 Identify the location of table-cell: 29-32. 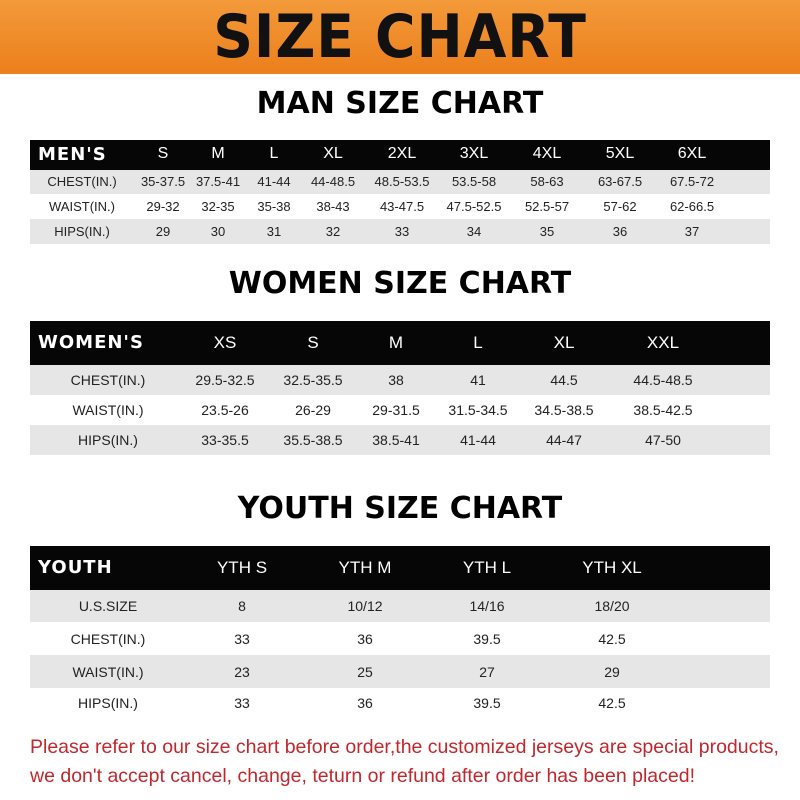
(163, 206).